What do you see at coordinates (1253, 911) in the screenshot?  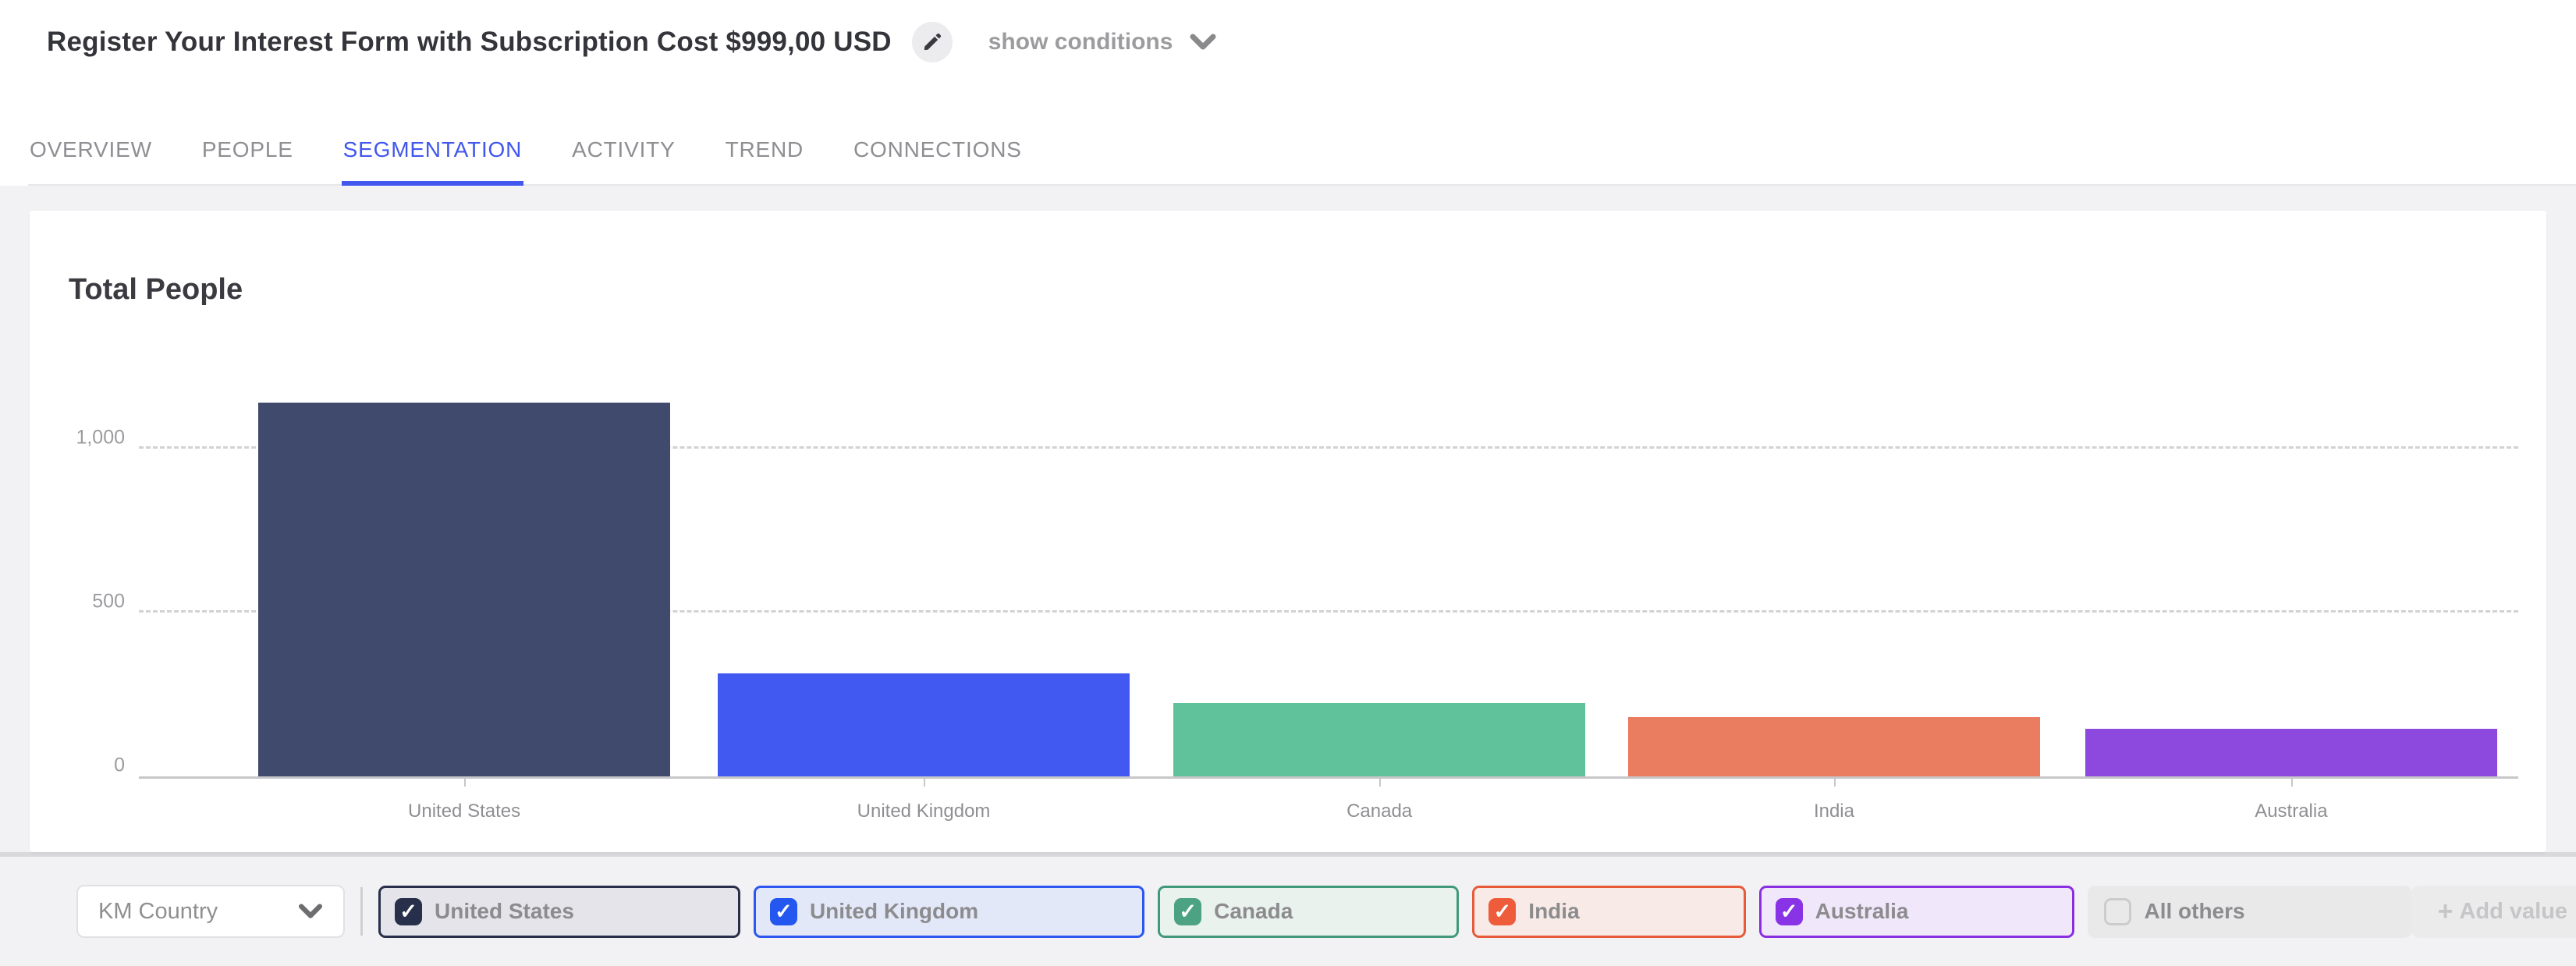 I see `chip-label: Canada` at bounding box center [1253, 911].